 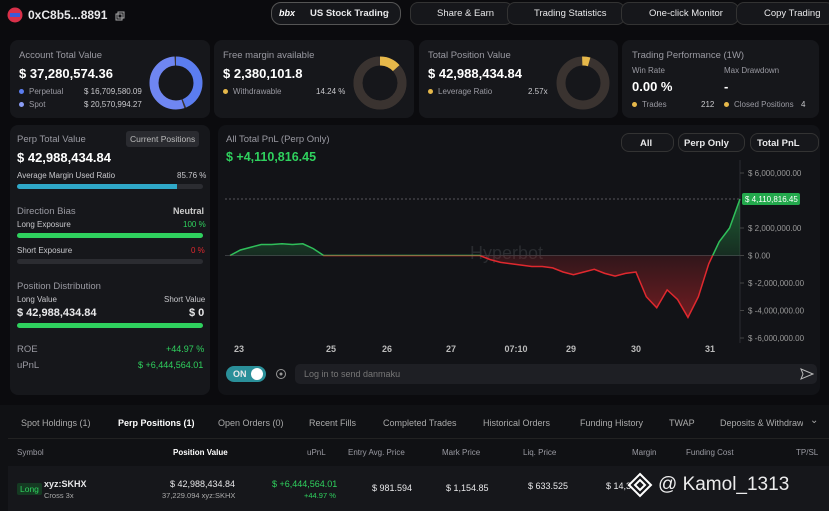 I want to click on label: Total Position Value, so click(x=469, y=55).